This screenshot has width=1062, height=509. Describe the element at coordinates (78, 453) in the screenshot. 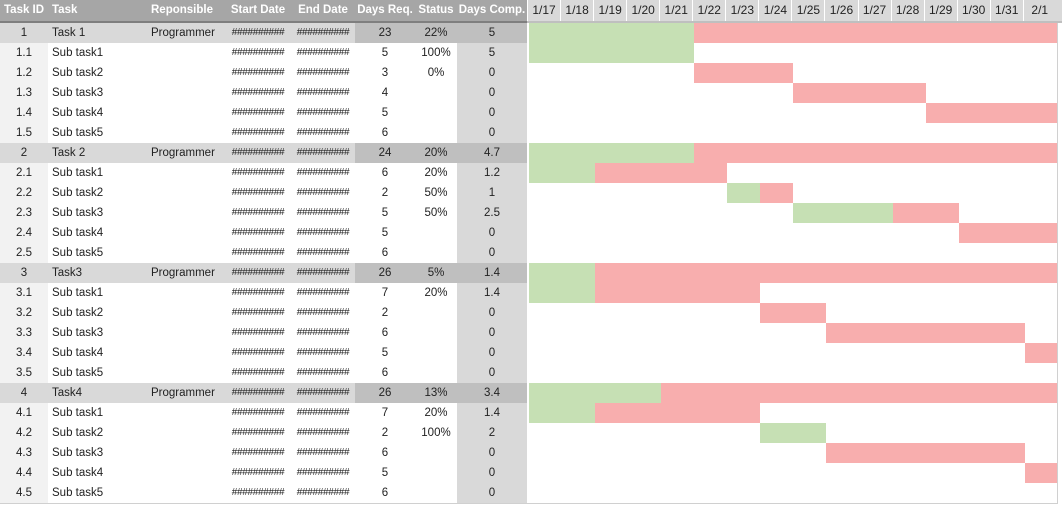

I see `cell-task-name: Sub task3` at that location.